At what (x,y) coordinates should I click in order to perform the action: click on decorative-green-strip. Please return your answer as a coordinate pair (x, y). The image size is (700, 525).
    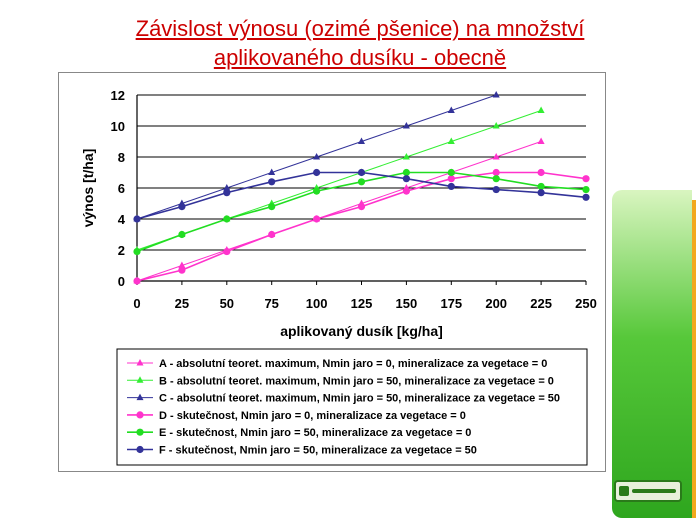
    Looking at the image, I should click on (652, 354).